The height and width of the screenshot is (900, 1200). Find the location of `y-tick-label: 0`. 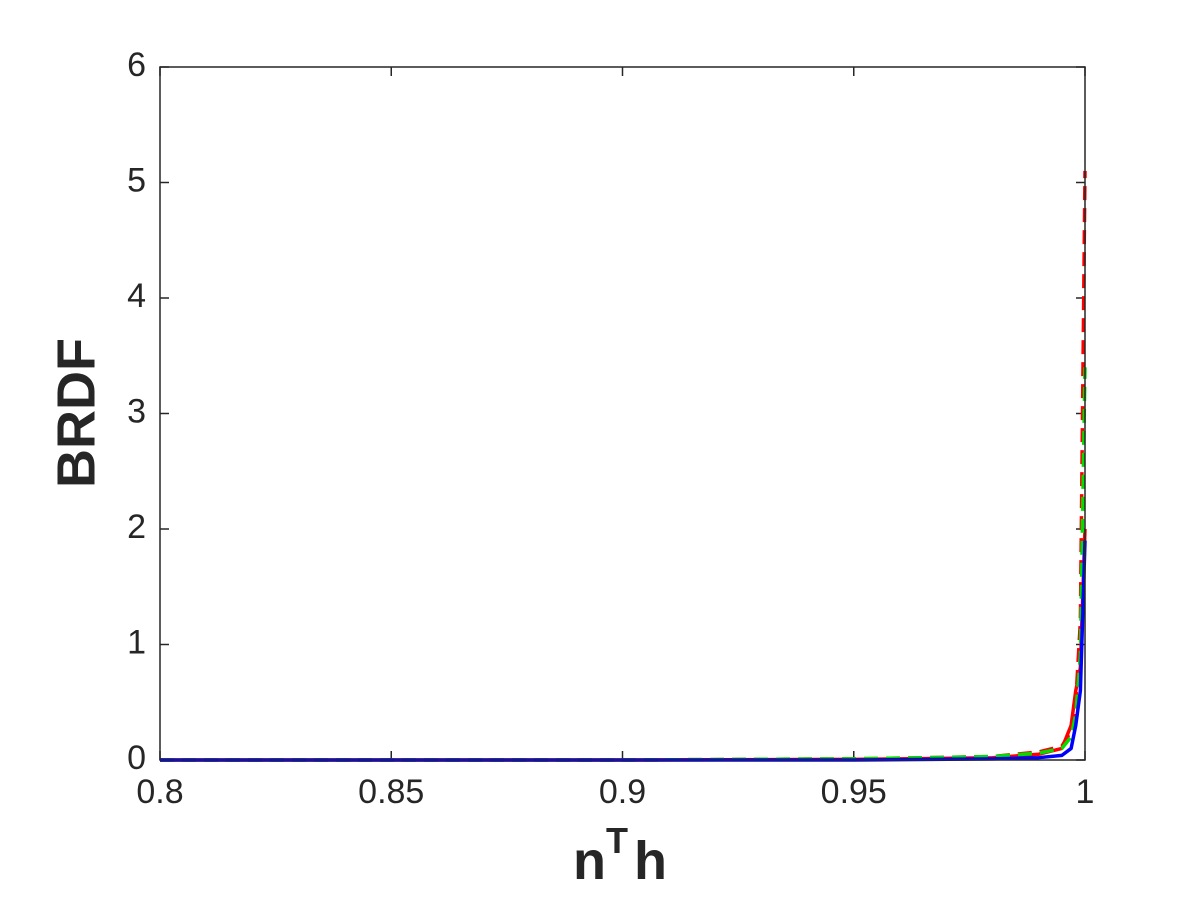

y-tick-label: 0 is located at coordinates (136, 758).